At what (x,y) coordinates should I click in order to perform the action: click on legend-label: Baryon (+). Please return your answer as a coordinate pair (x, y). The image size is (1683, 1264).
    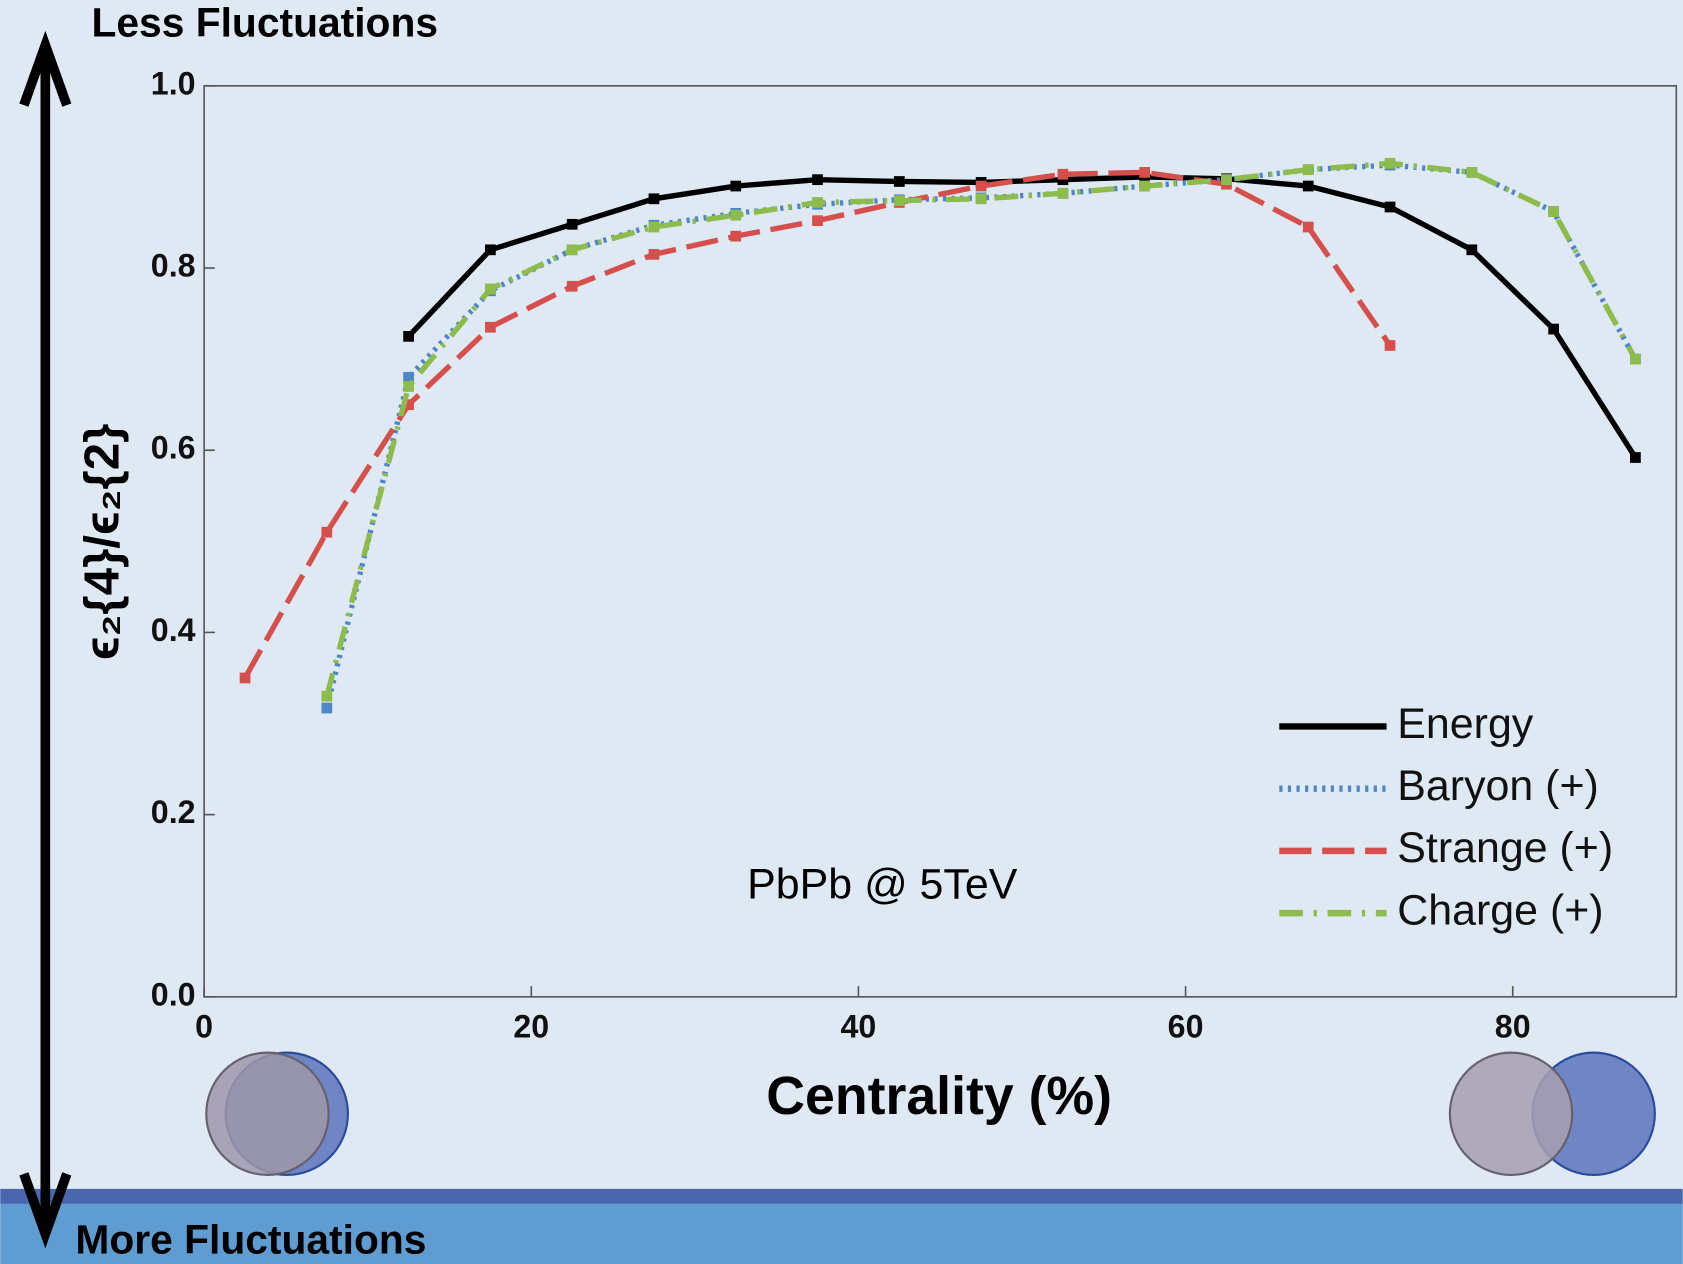
    Looking at the image, I should click on (1498, 786).